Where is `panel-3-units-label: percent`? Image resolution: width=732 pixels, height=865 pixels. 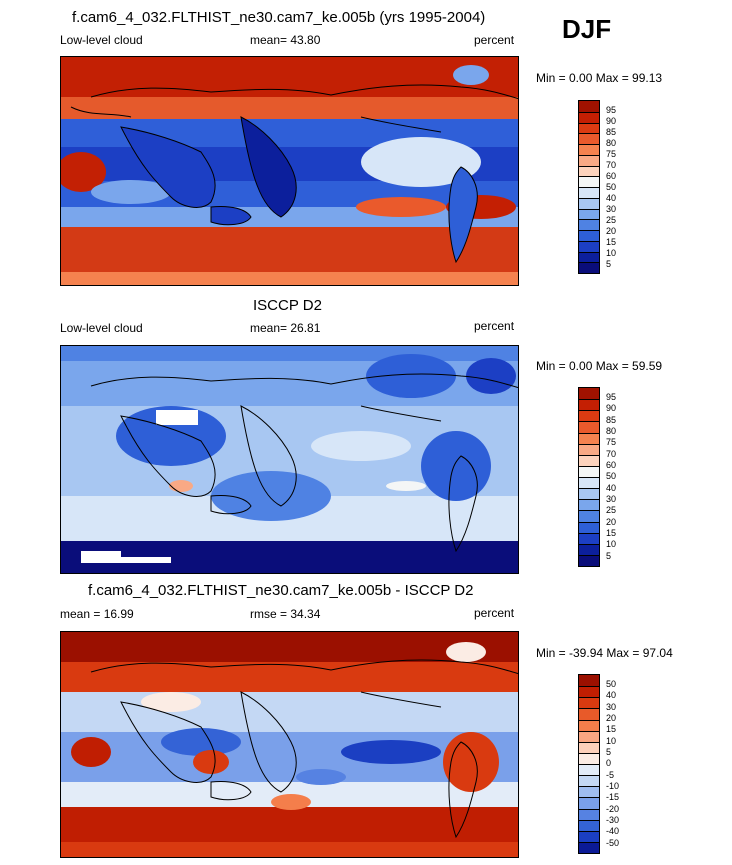
panel-3-units-label: percent is located at coordinates (494, 613).